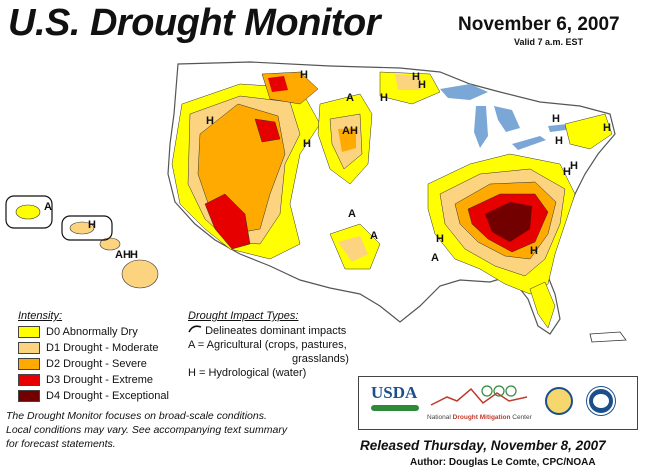  What do you see at coordinates (96, 364) in the screenshot?
I see `d2-label: D2 Drought - Severe` at bounding box center [96, 364].